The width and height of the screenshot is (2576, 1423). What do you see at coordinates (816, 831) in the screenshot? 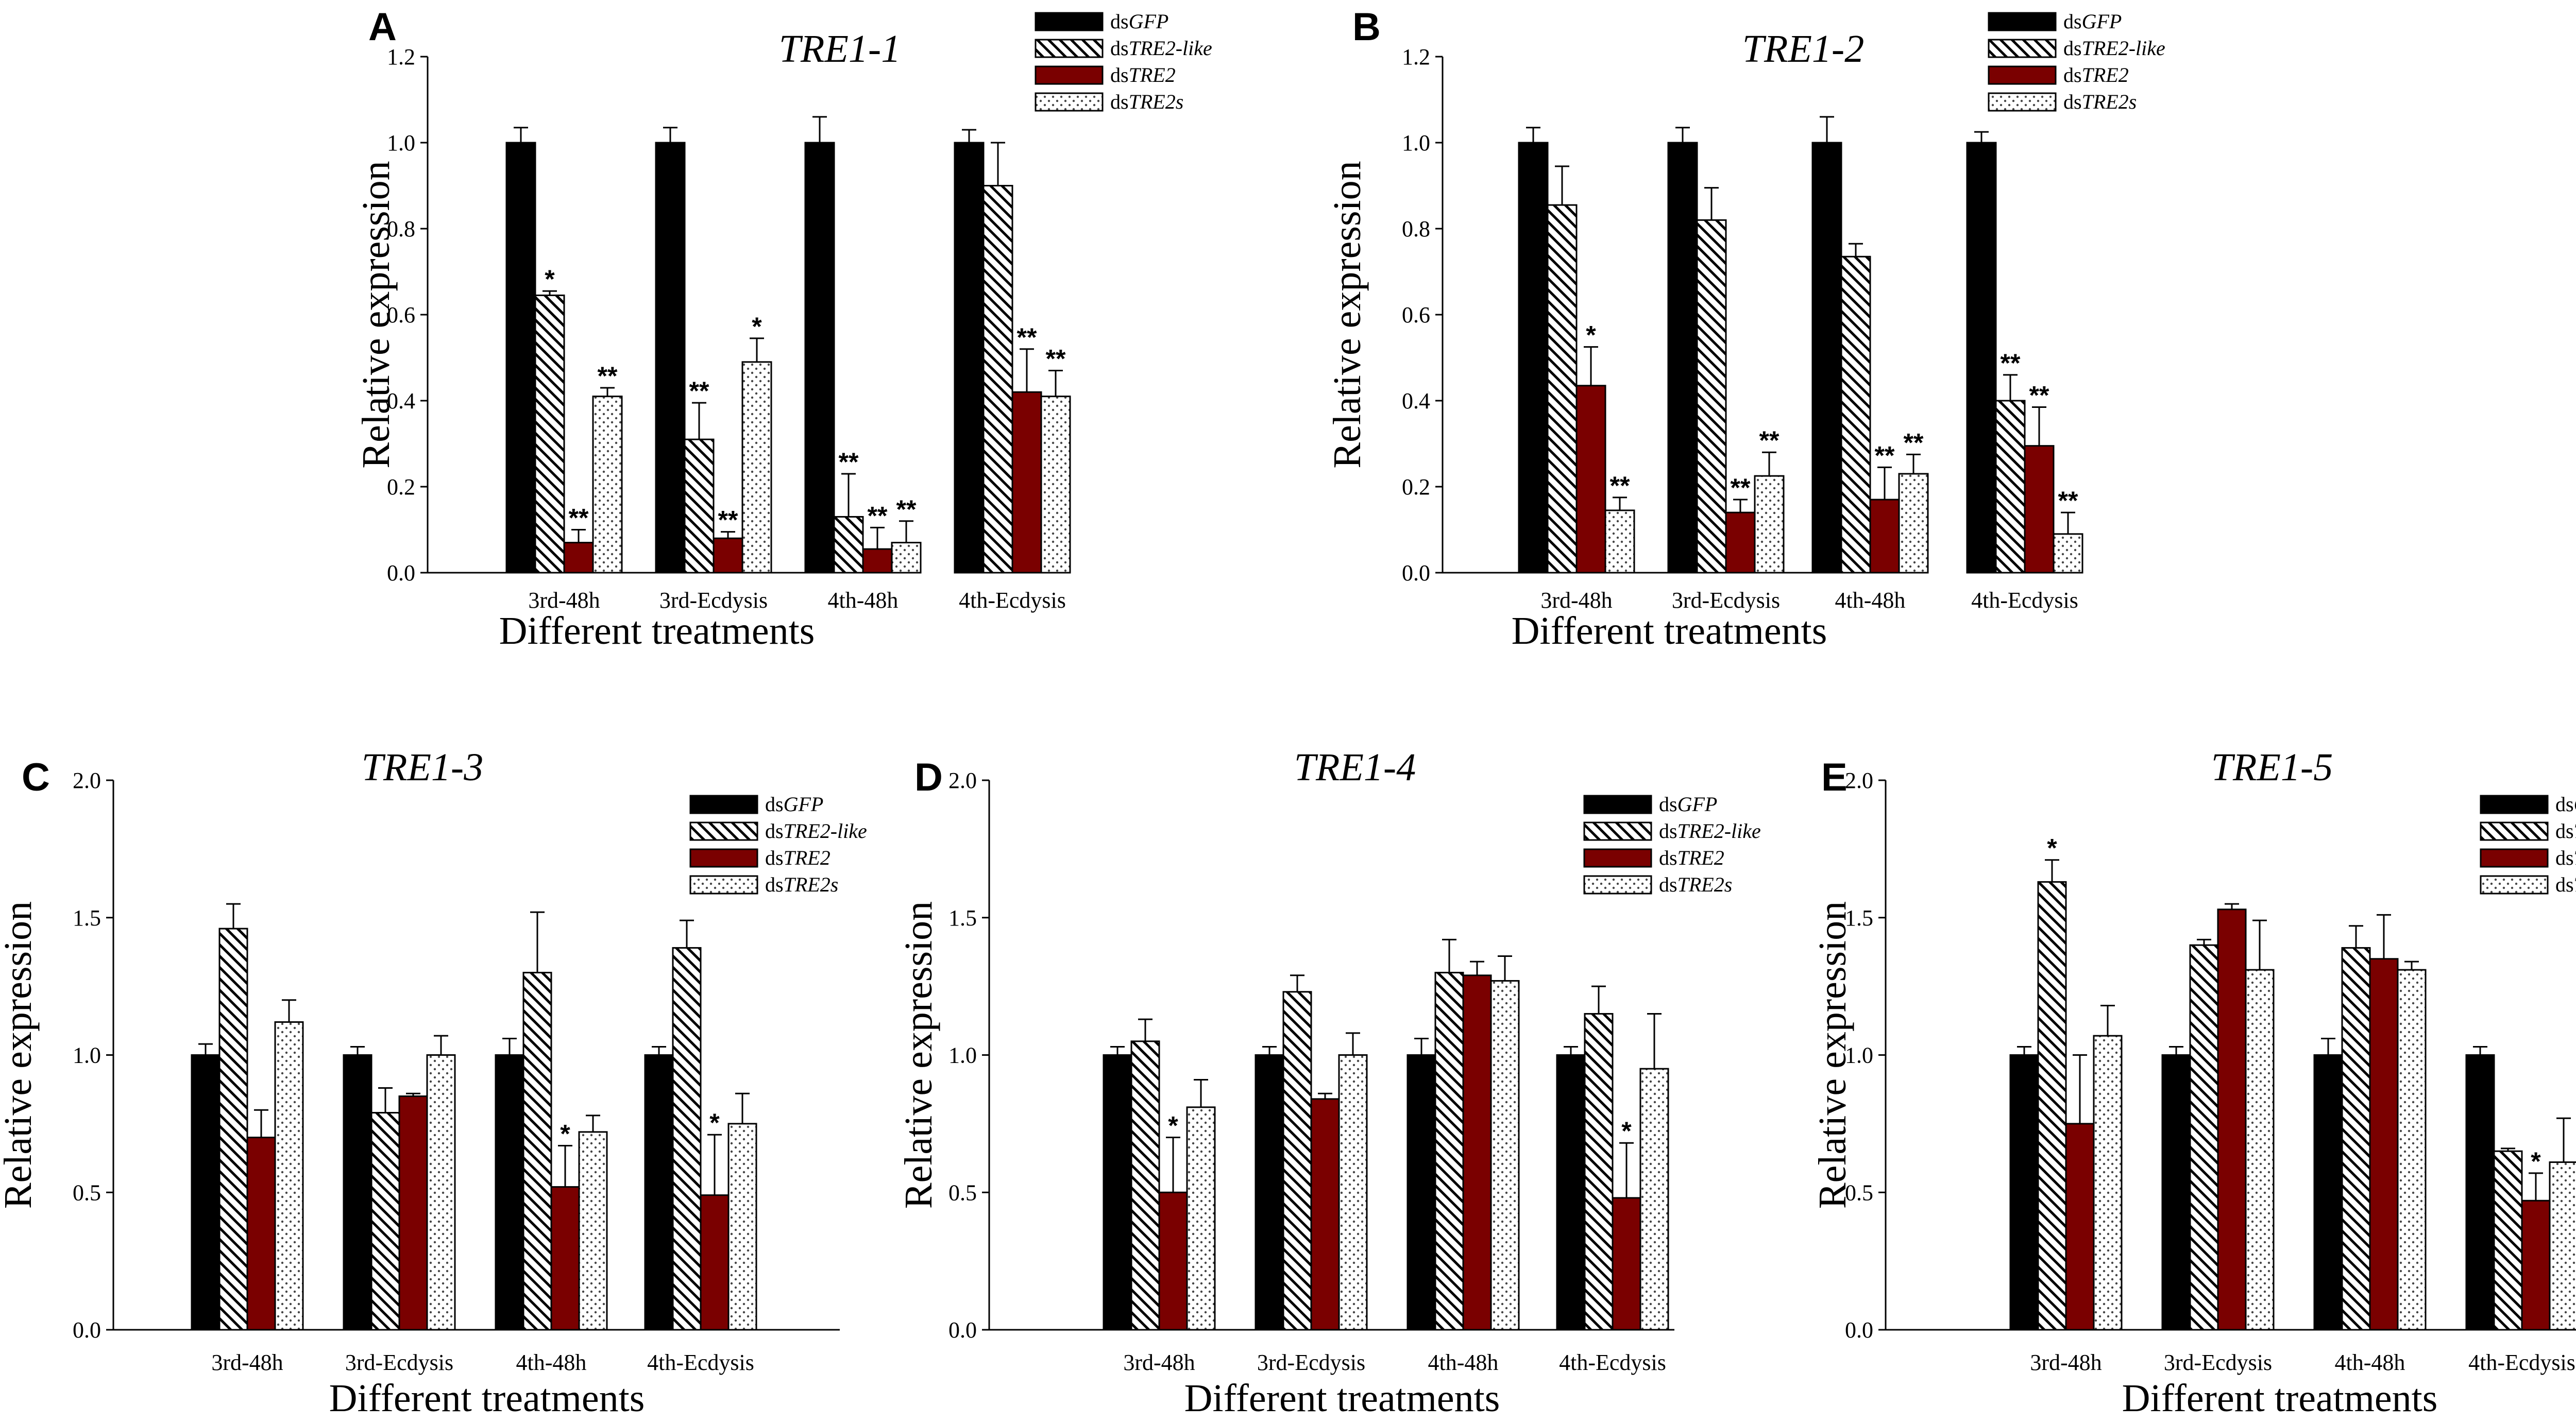
I see `legend-label: dsTRE2-like` at bounding box center [816, 831].